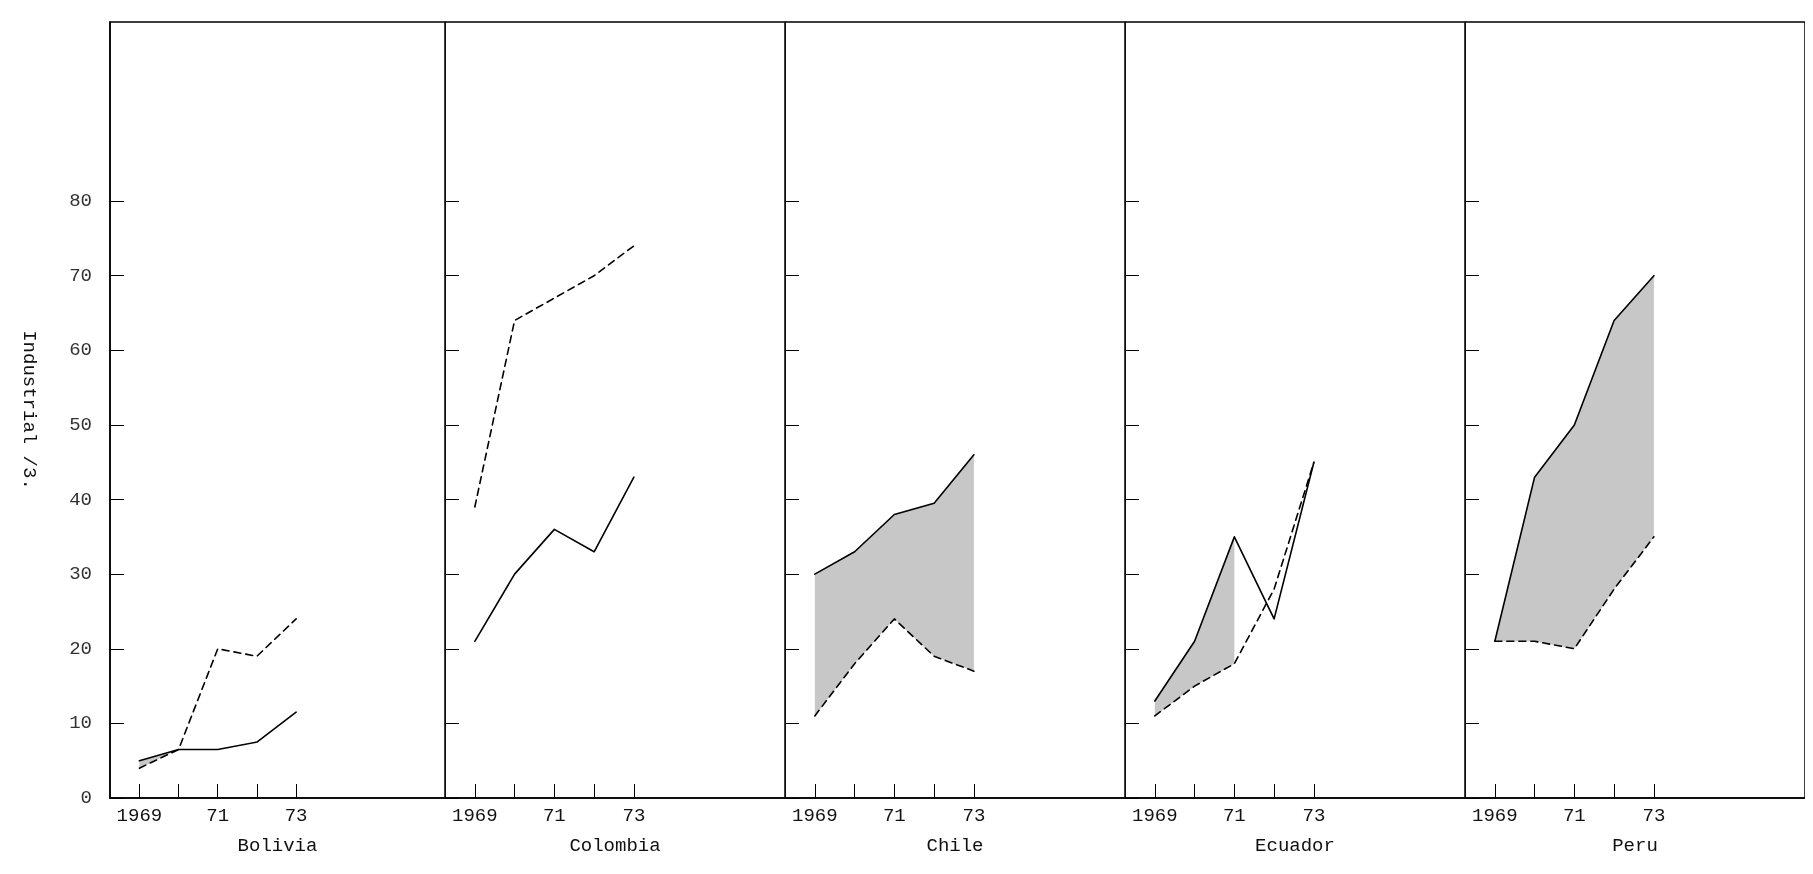 The height and width of the screenshot is (874, 1813). What do you see at coordinates (1635, 845) in the screenshot?
I see `x-axis-title: Peru` at bounding box center [1635, 845].